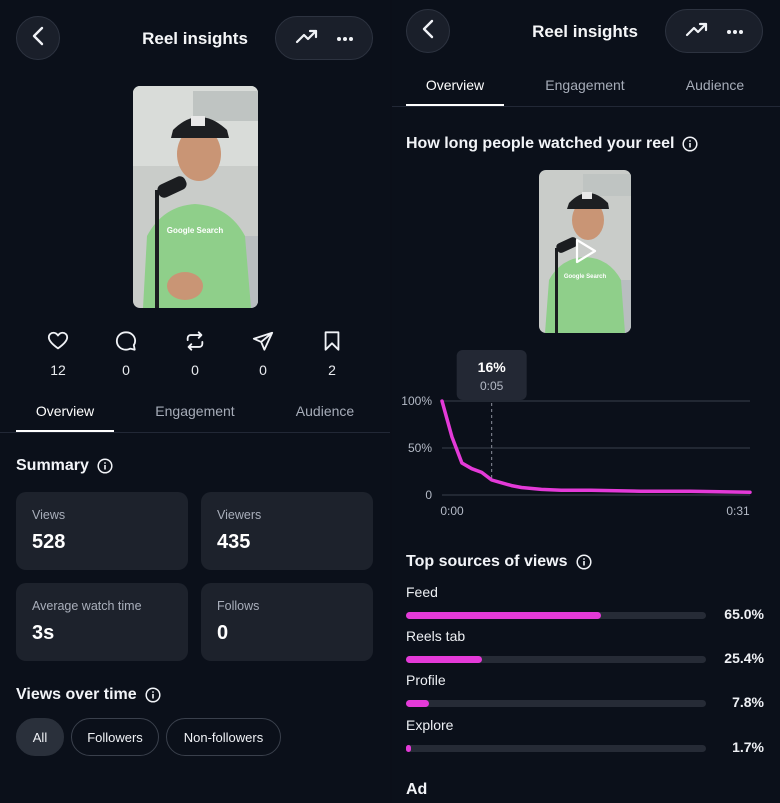  What do you see at coordinates (416, 401) in the screenshot?
I see `y-tick-label: 100%` at bounding box center [416, 401].